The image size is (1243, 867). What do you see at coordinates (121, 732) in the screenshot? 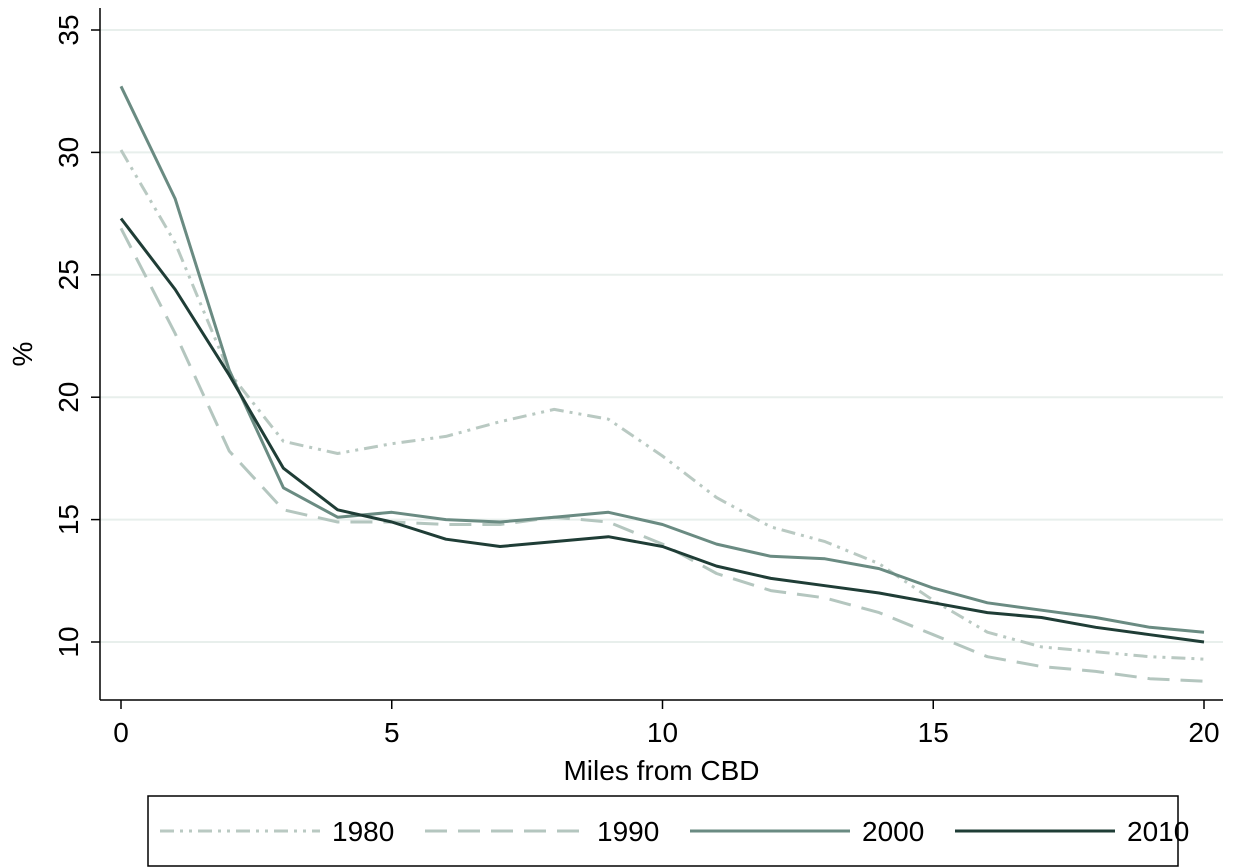
I see `x-tick-label: 0` at bounding box center [121, 732].